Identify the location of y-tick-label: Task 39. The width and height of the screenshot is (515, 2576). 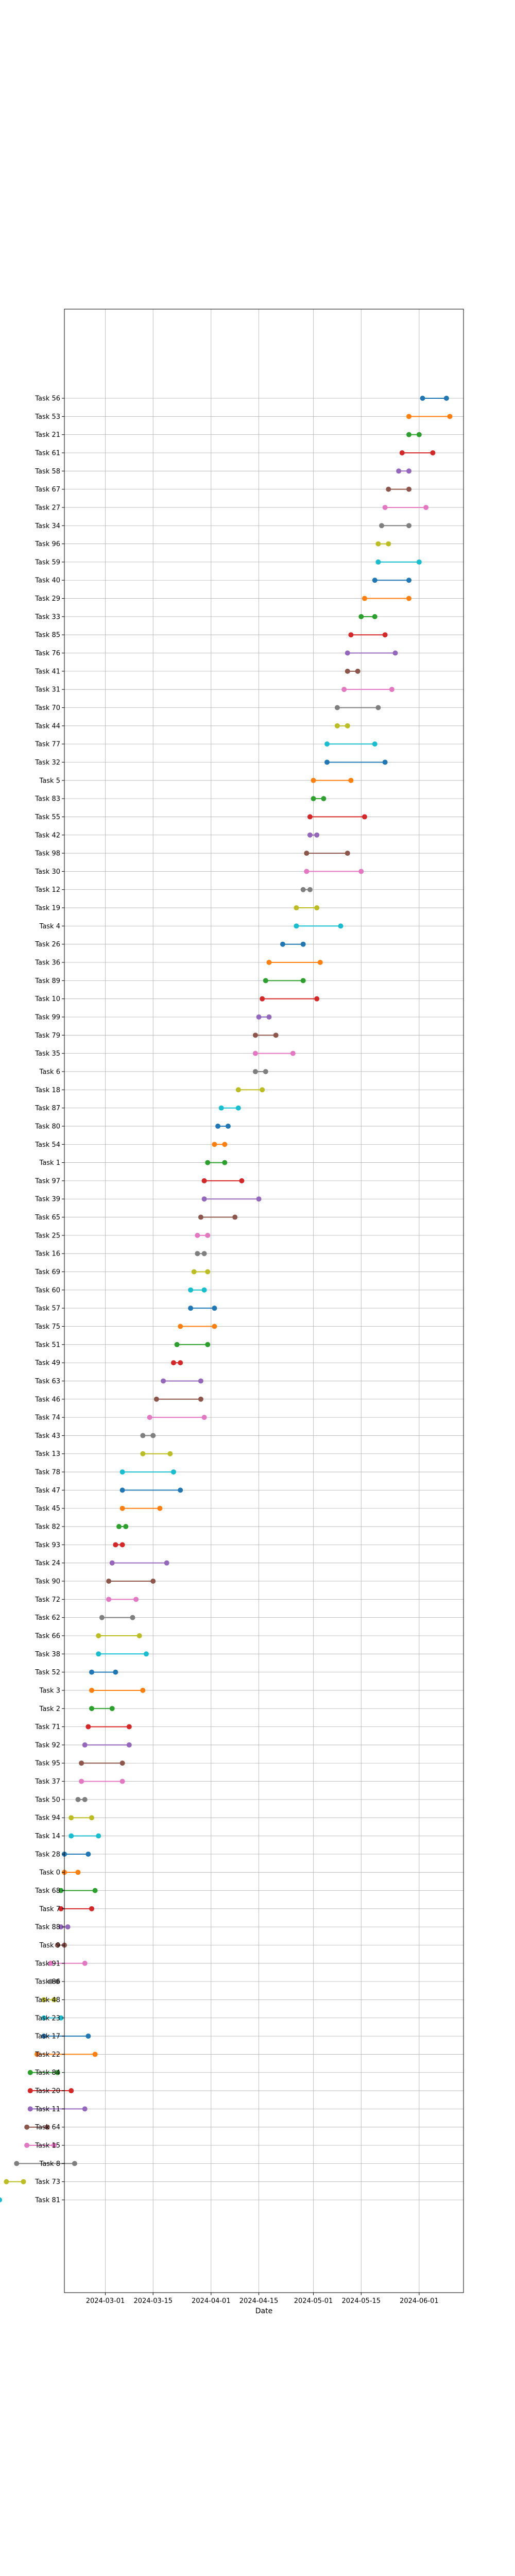
(47, 1200).